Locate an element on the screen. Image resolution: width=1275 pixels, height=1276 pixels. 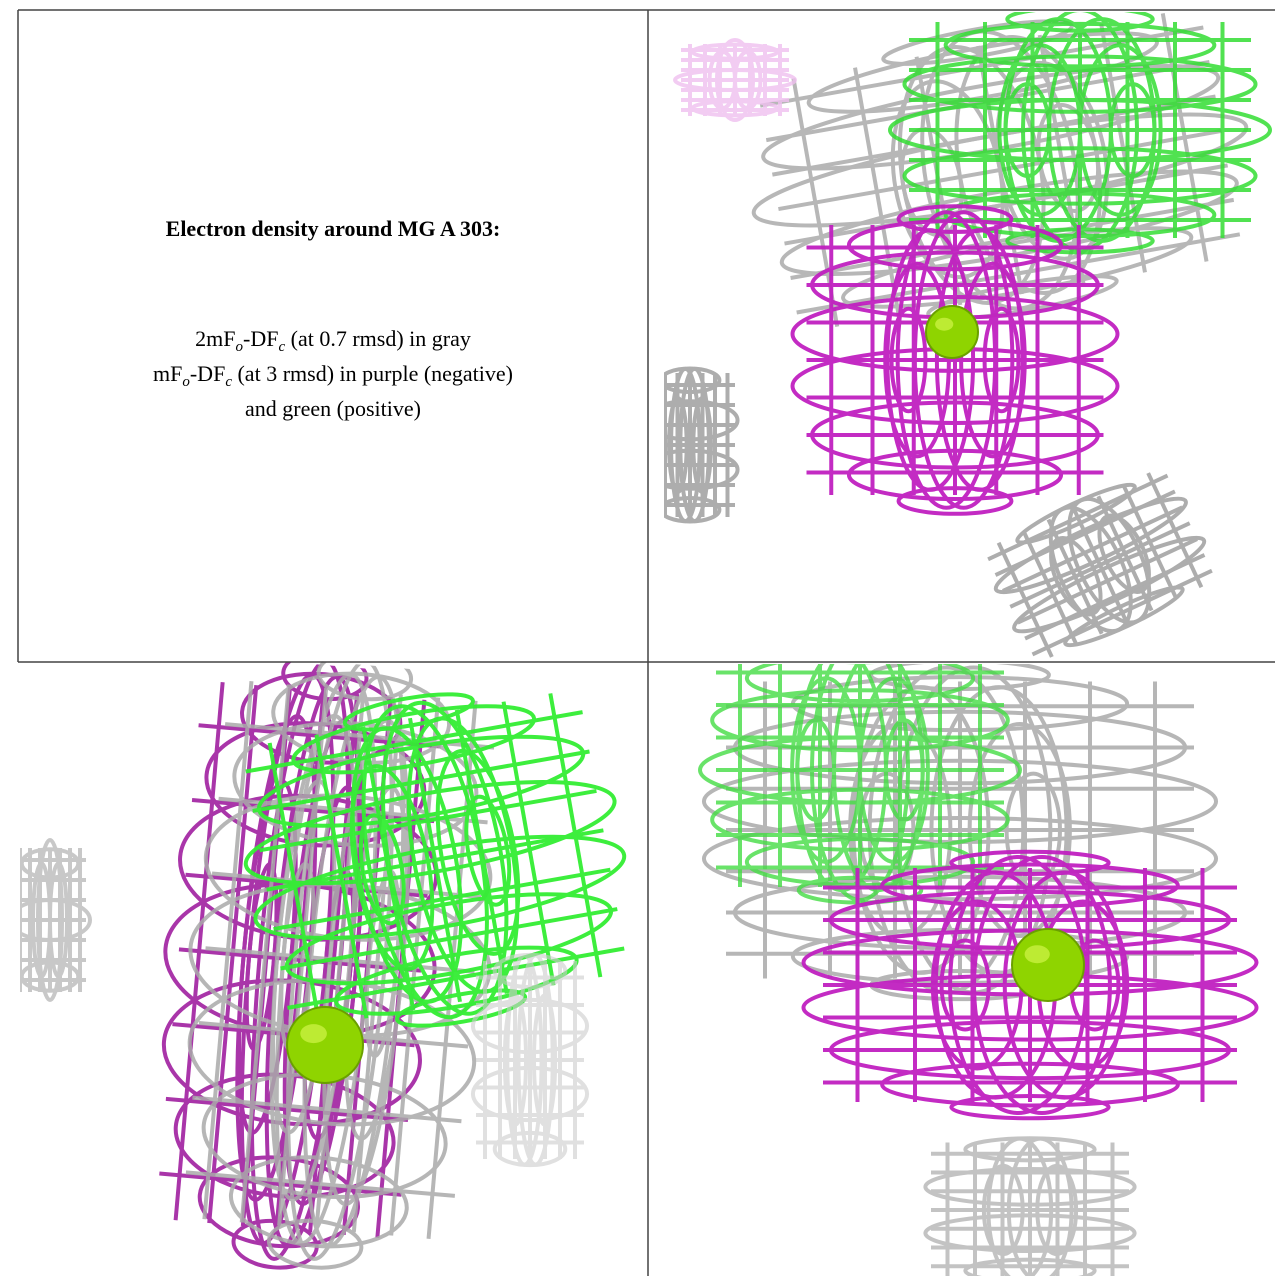
caption-text: and green (positive) is located at coordinates (333, 408).